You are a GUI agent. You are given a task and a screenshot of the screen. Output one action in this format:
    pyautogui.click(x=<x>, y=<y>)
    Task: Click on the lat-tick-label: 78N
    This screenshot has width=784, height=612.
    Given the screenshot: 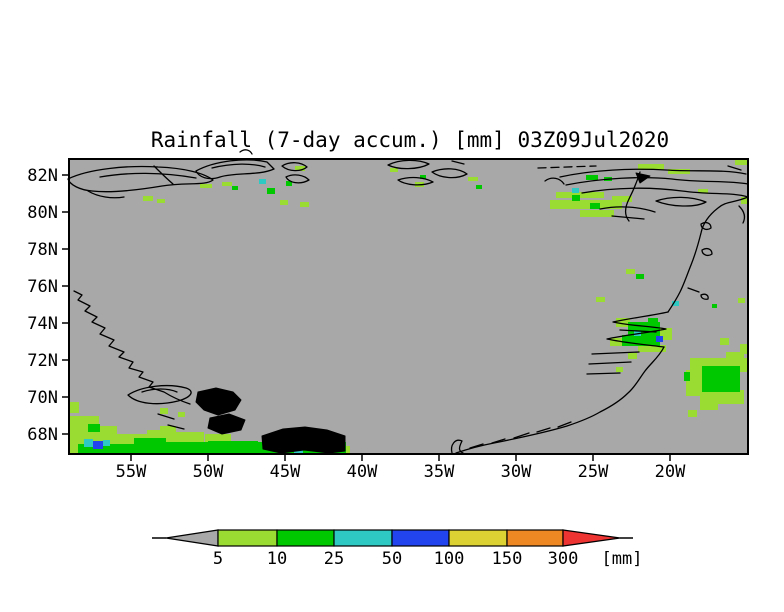 What is the action you would take?
    pyautogui.click(x=42, y=250)
    